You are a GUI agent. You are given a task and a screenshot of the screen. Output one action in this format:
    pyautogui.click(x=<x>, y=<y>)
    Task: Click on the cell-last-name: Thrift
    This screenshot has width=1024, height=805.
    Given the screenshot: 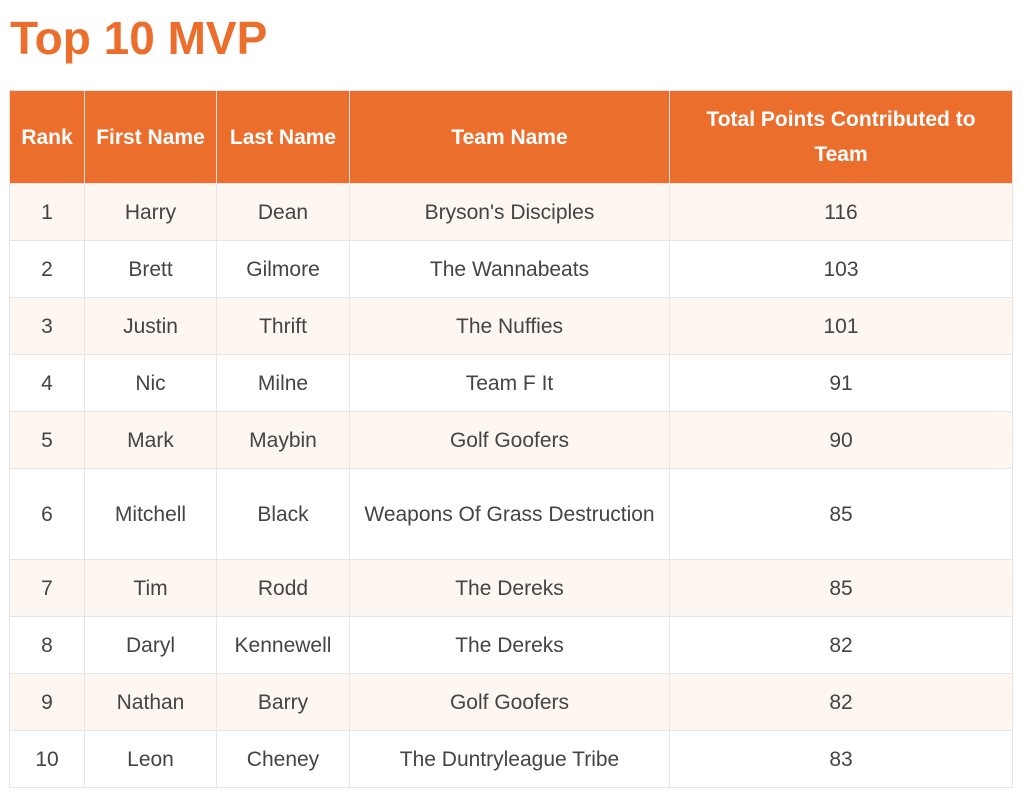 What is the action you would take?
    pyautogui.click(x=283, y=326)
    